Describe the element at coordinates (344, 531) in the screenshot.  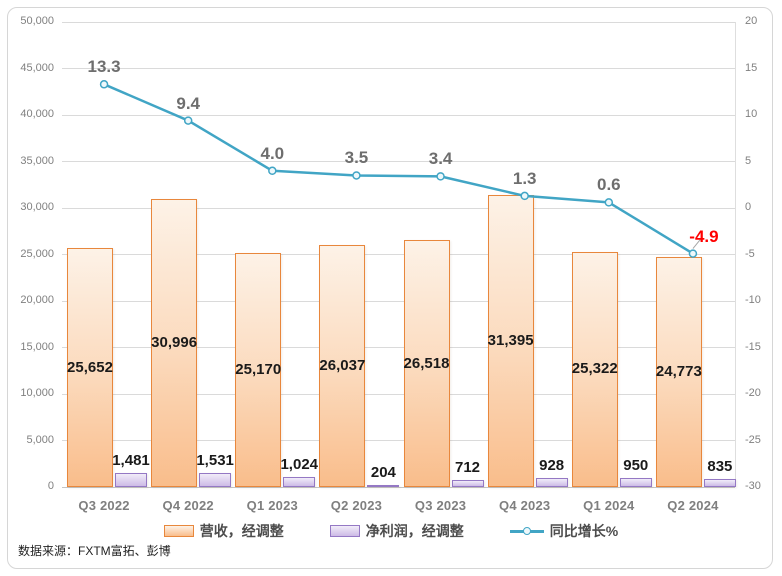
I see `profit-swatch-icon` at that location.